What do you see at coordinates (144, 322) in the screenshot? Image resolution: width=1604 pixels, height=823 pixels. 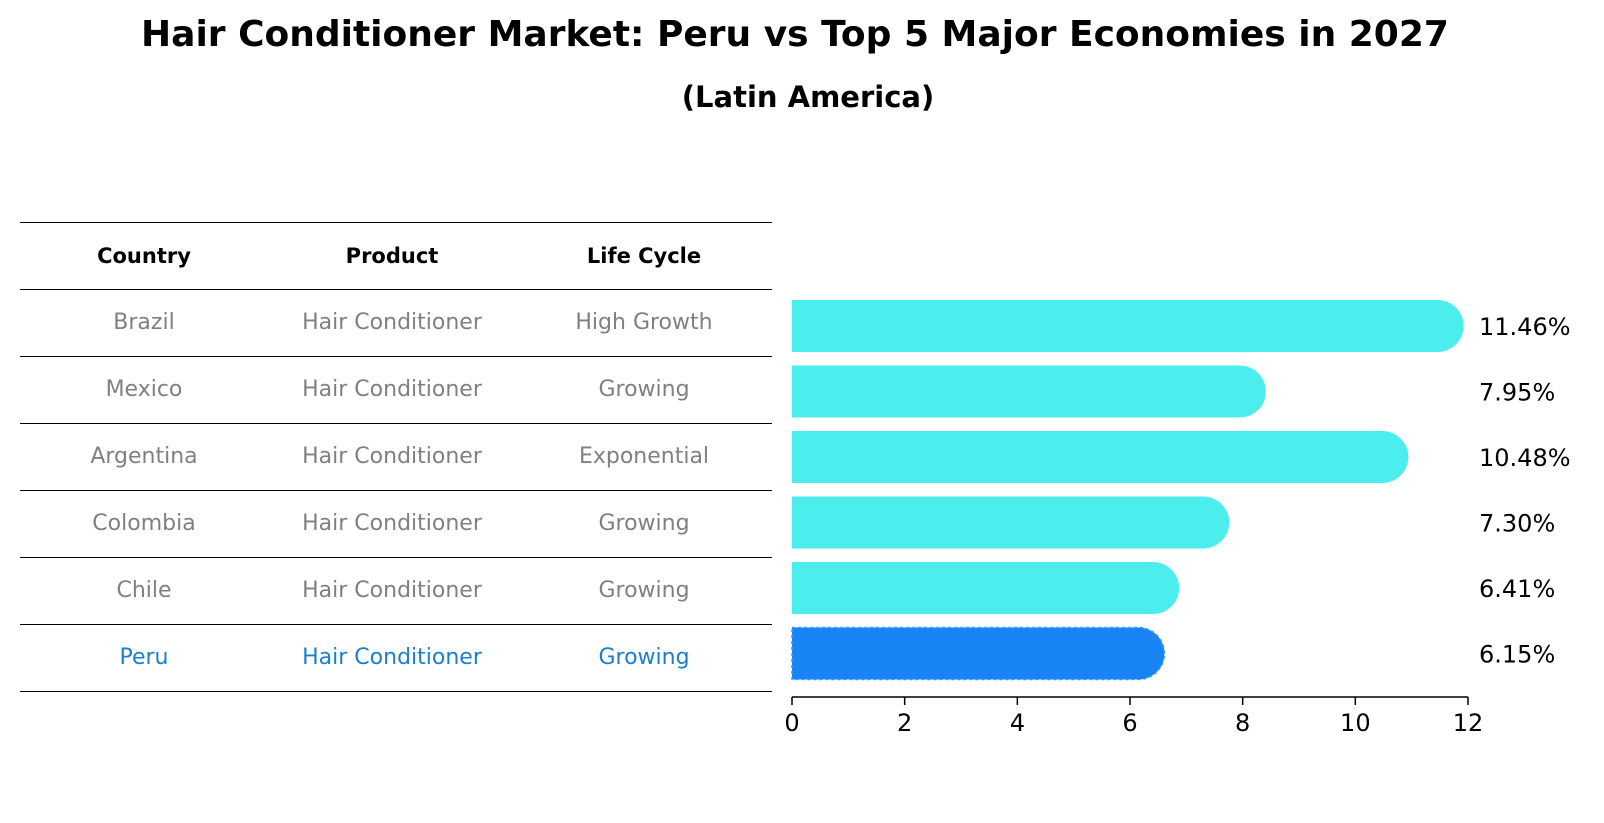 I see `country-cell: Brazil` at bounding box center [144, 322].